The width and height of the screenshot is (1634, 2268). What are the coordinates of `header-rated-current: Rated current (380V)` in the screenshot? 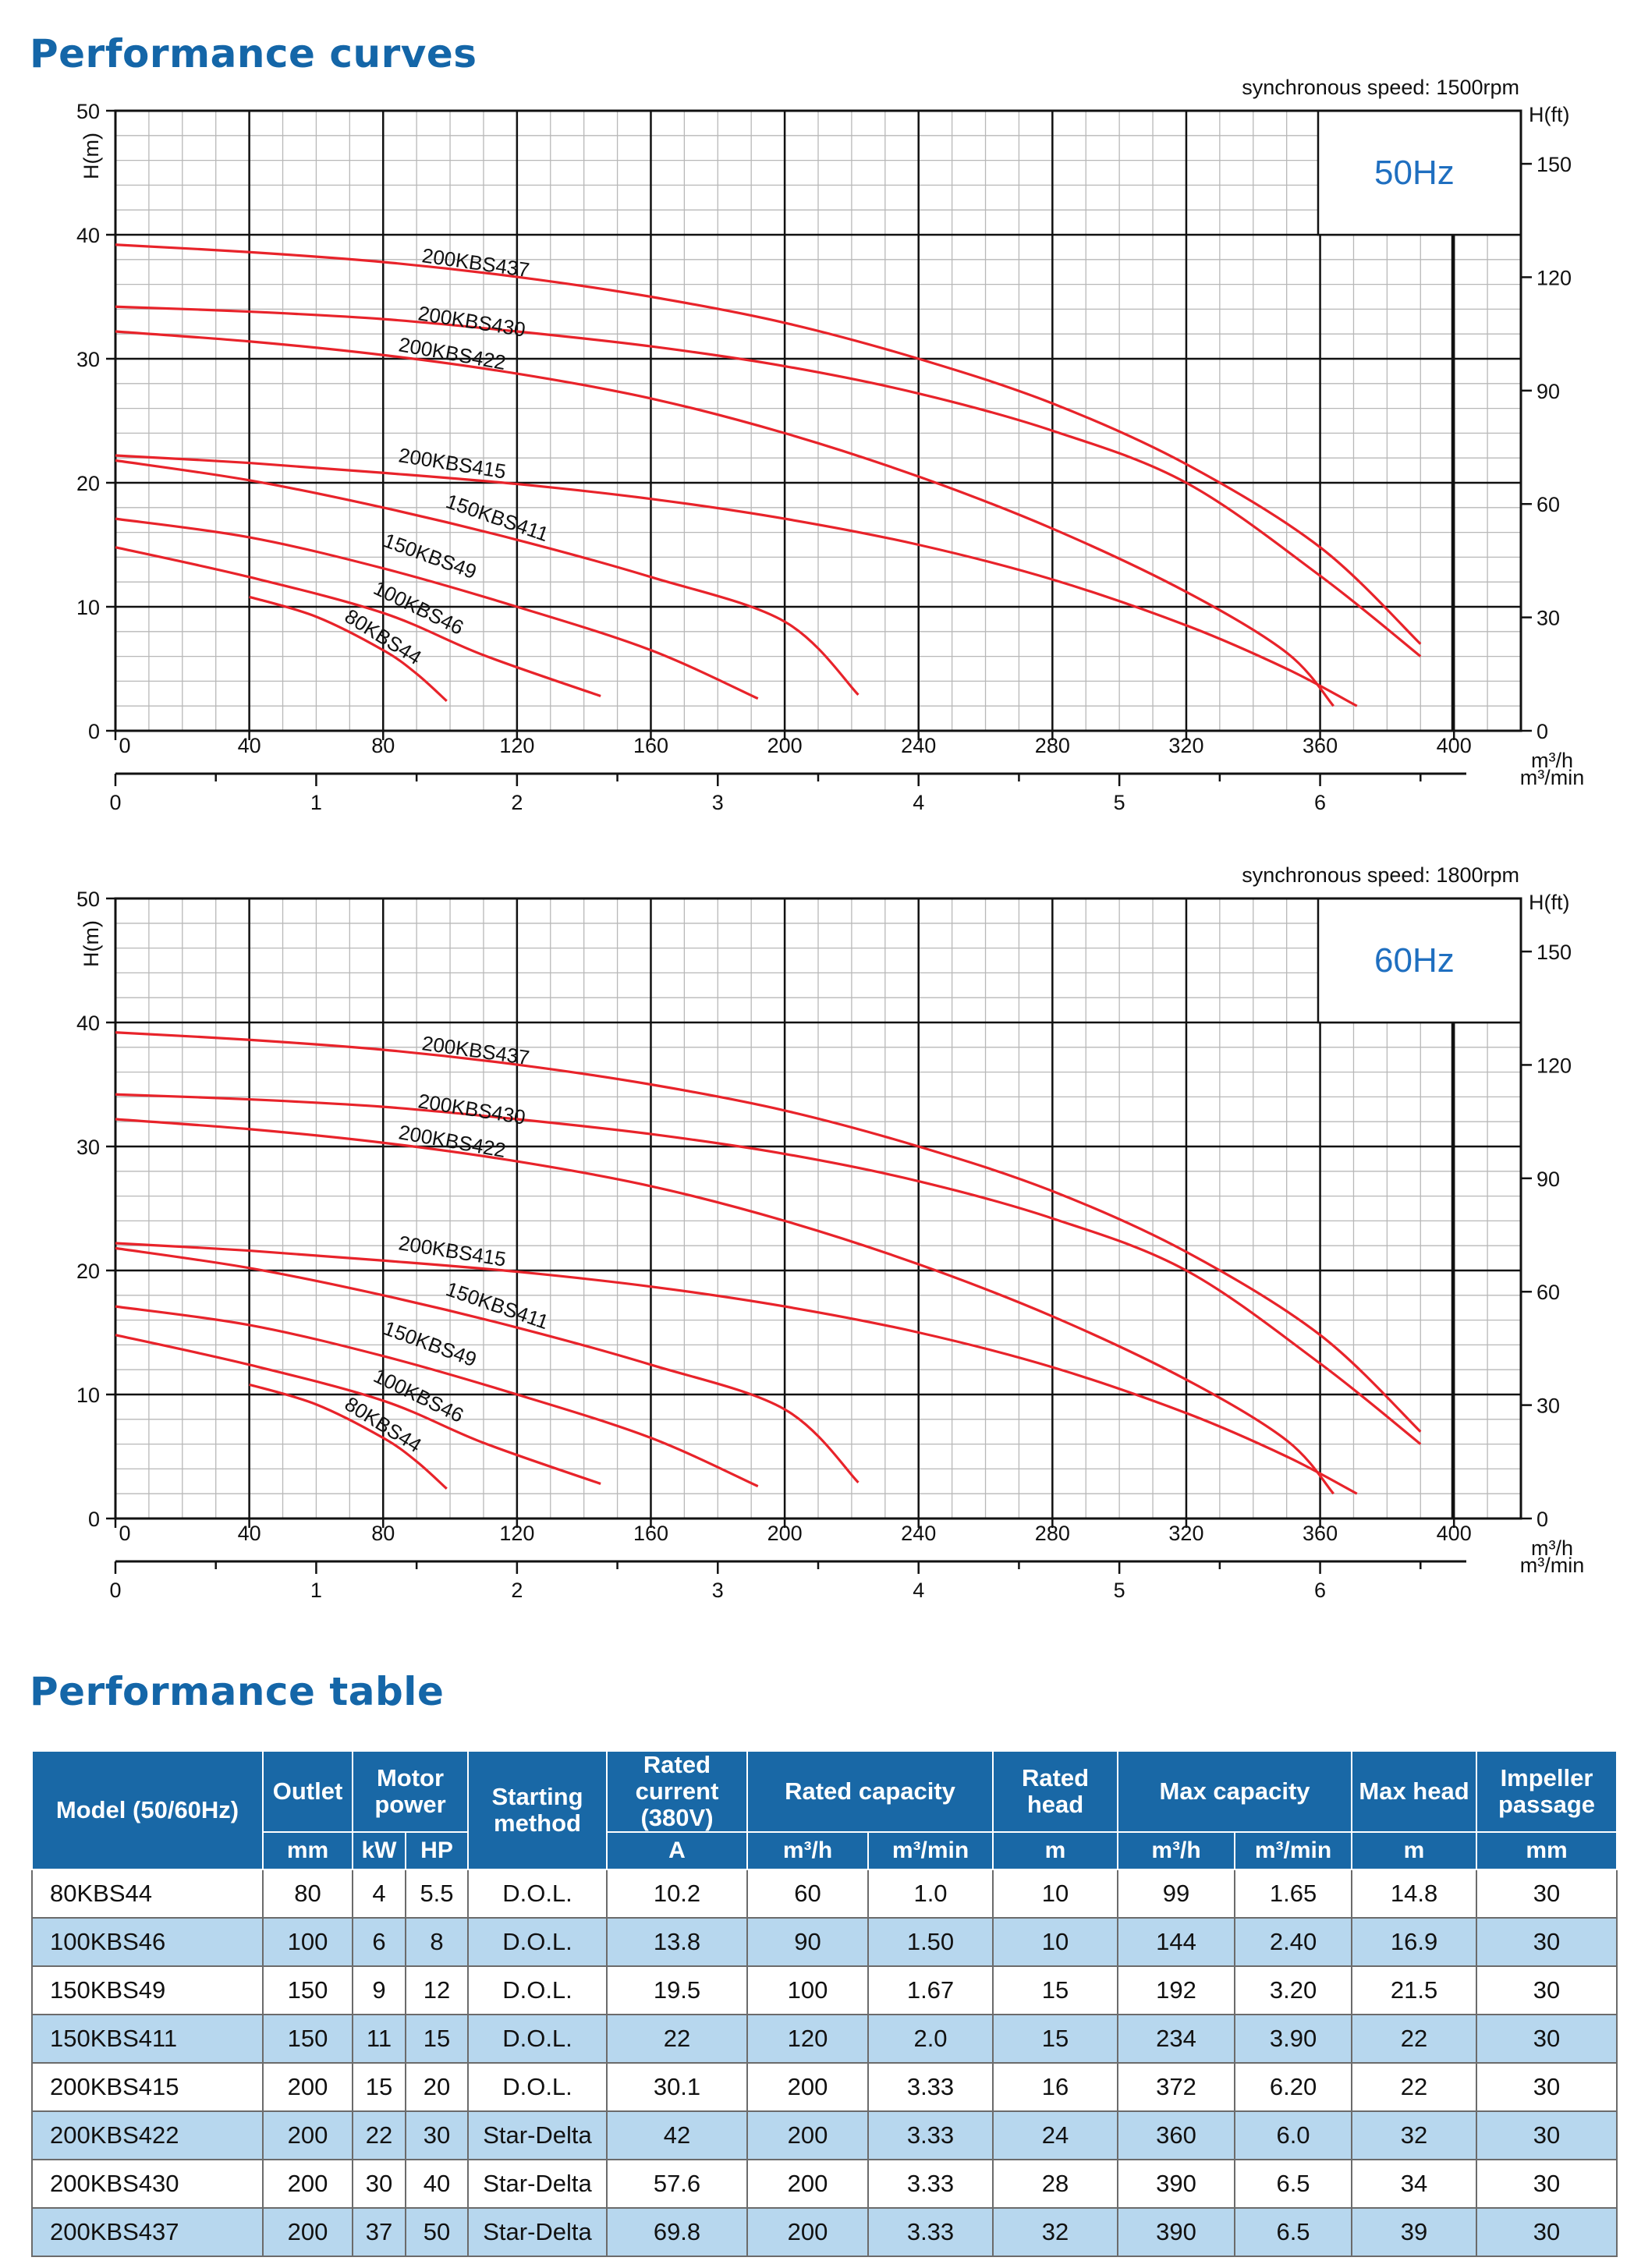 It's located at (677, 1791).